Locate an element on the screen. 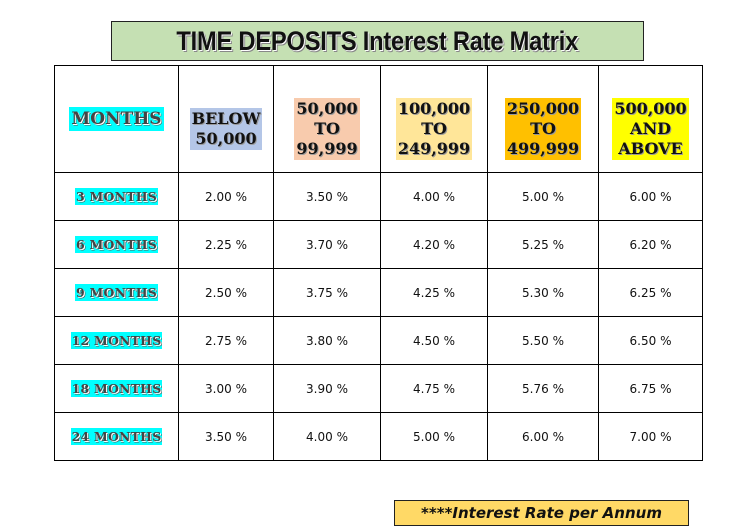 The width and height of the screenshot is (751, 532). table-row: 12 MONTHS 2.75 % 3.80 % 4.50 % 5.50 % 6.50 % is located at coordinates (378, 340).